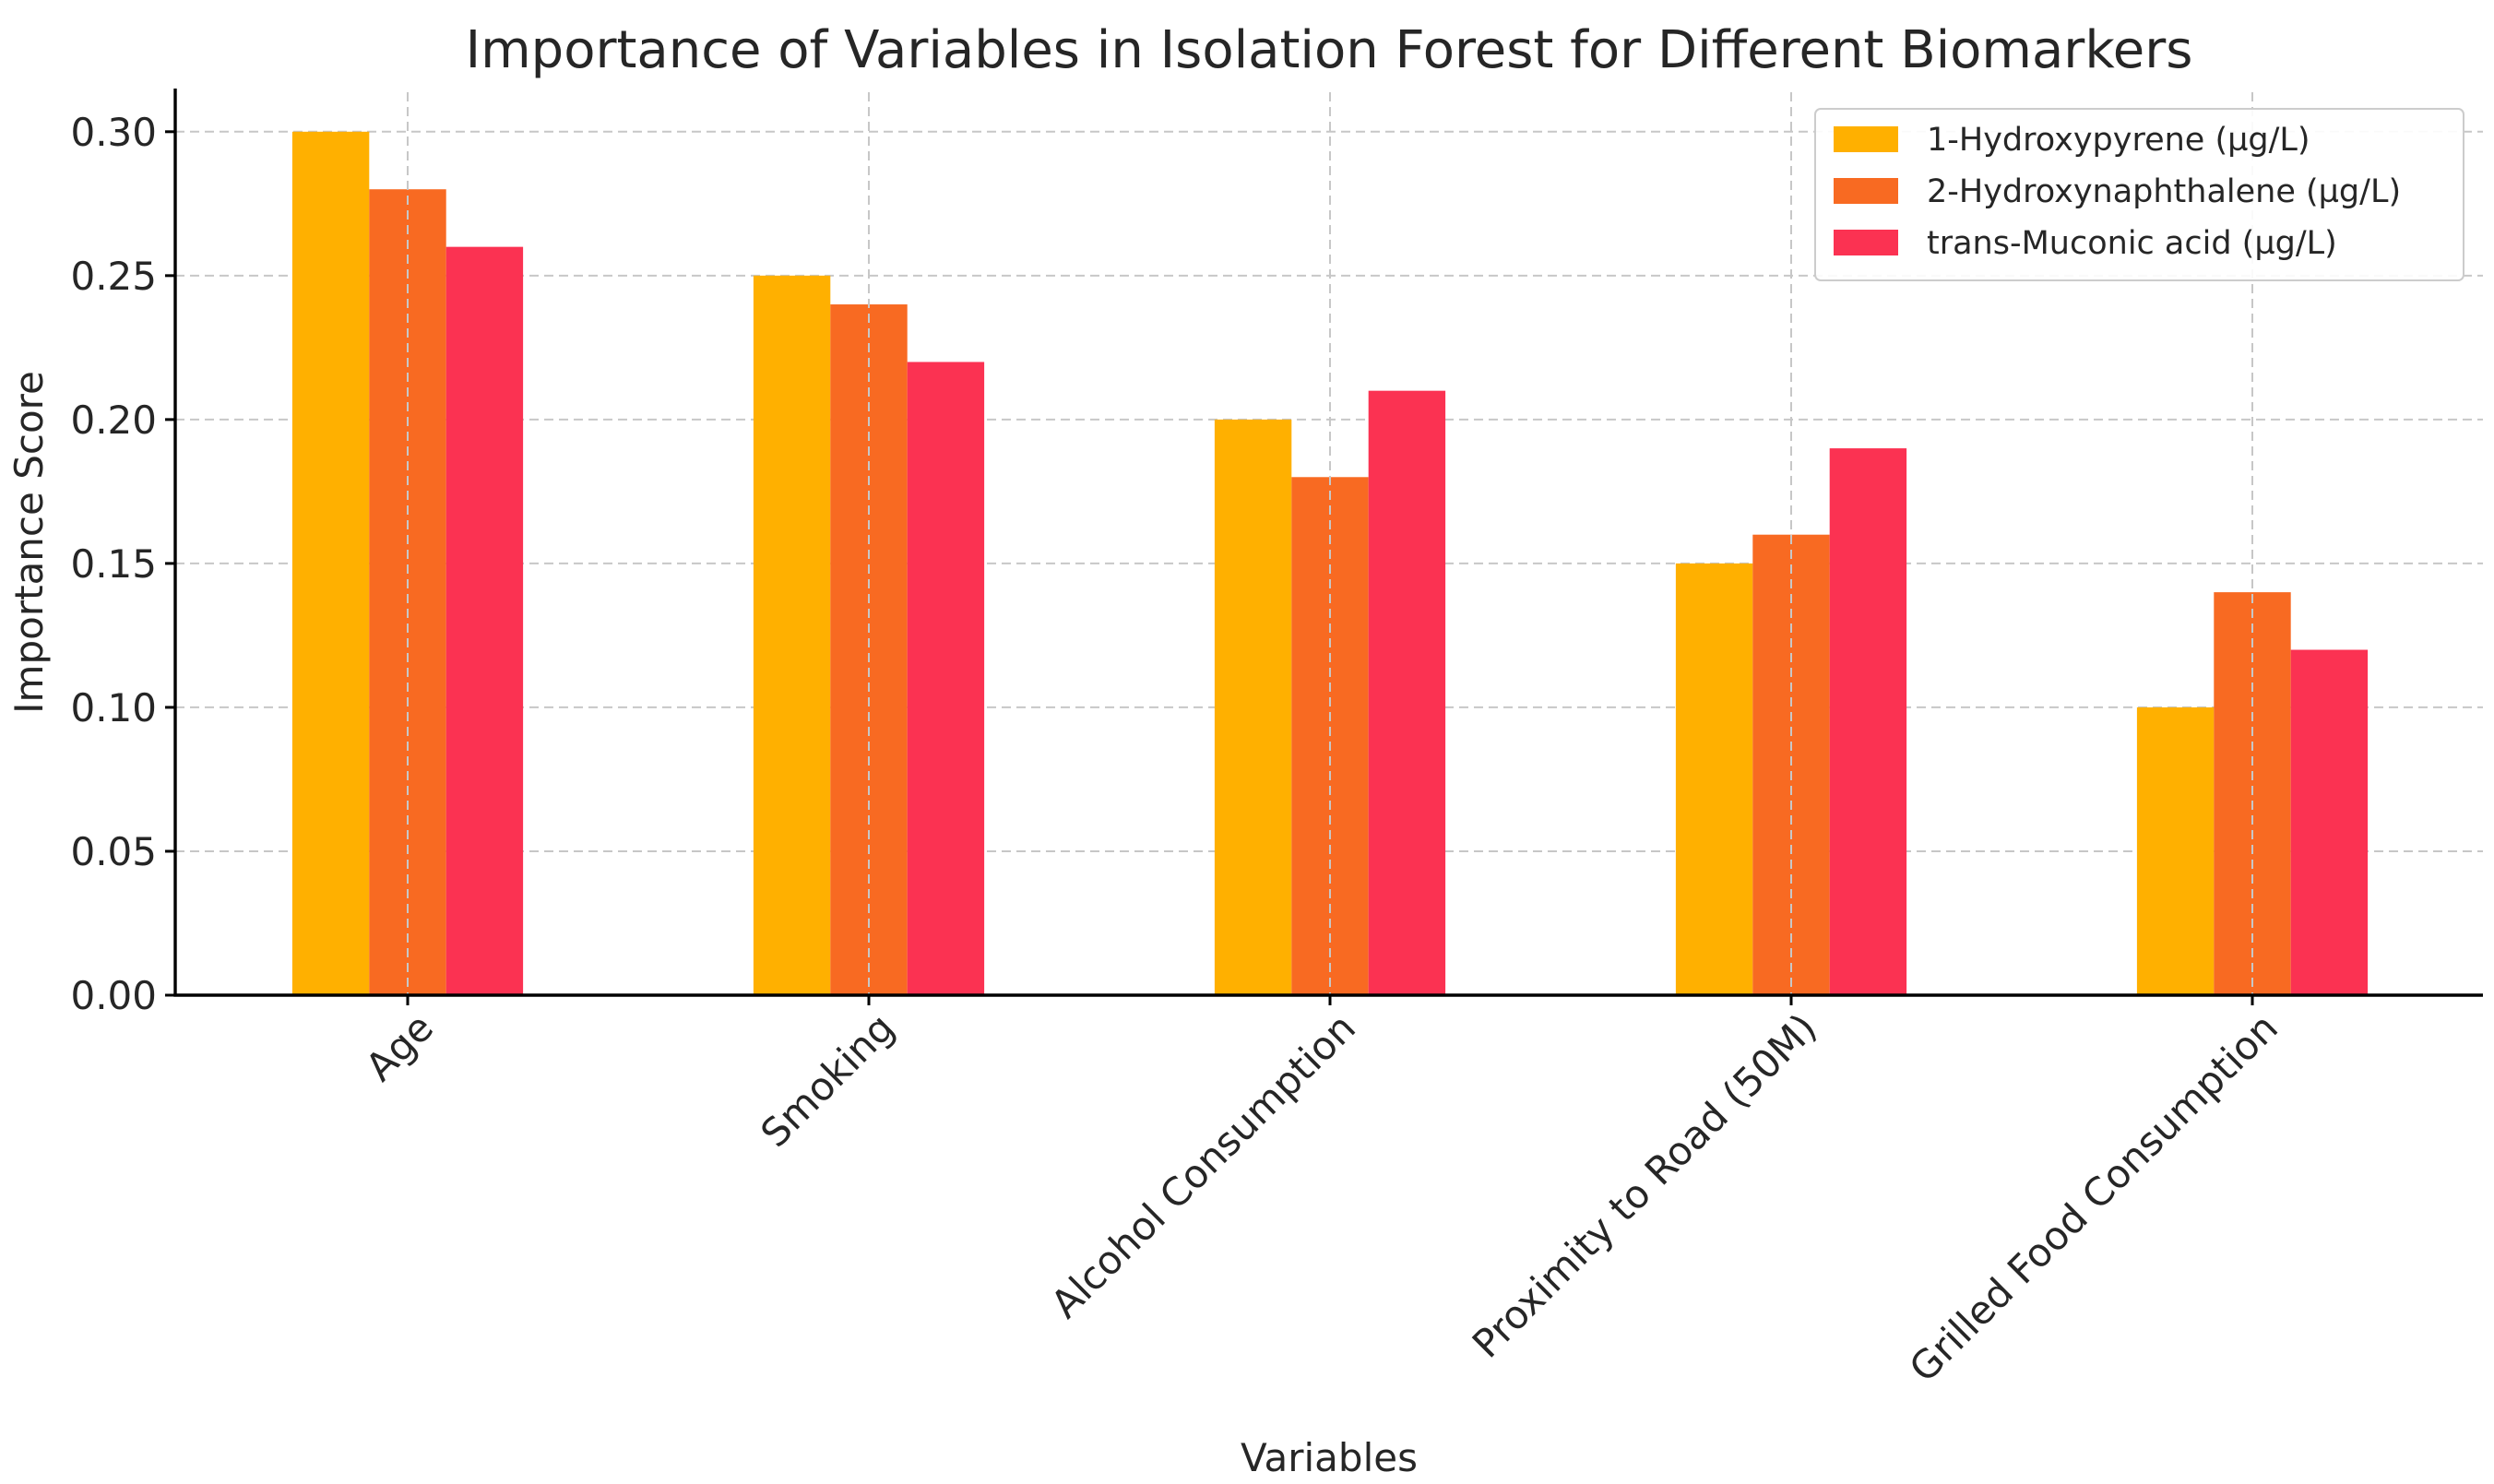 Image resolution: width=2494 pixels, height=1484 pixels. I want to click on legend-label: trans-Muconic acid (µg/L), so click(2132, 243).